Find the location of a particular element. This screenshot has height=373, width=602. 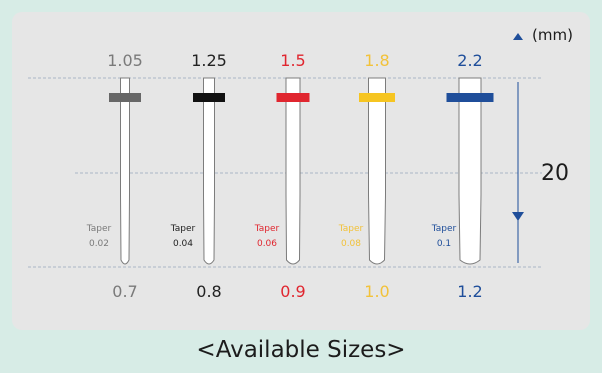

post-2: 1.25 0.8 Taper 0.04 is located at coordinates (198, 176).